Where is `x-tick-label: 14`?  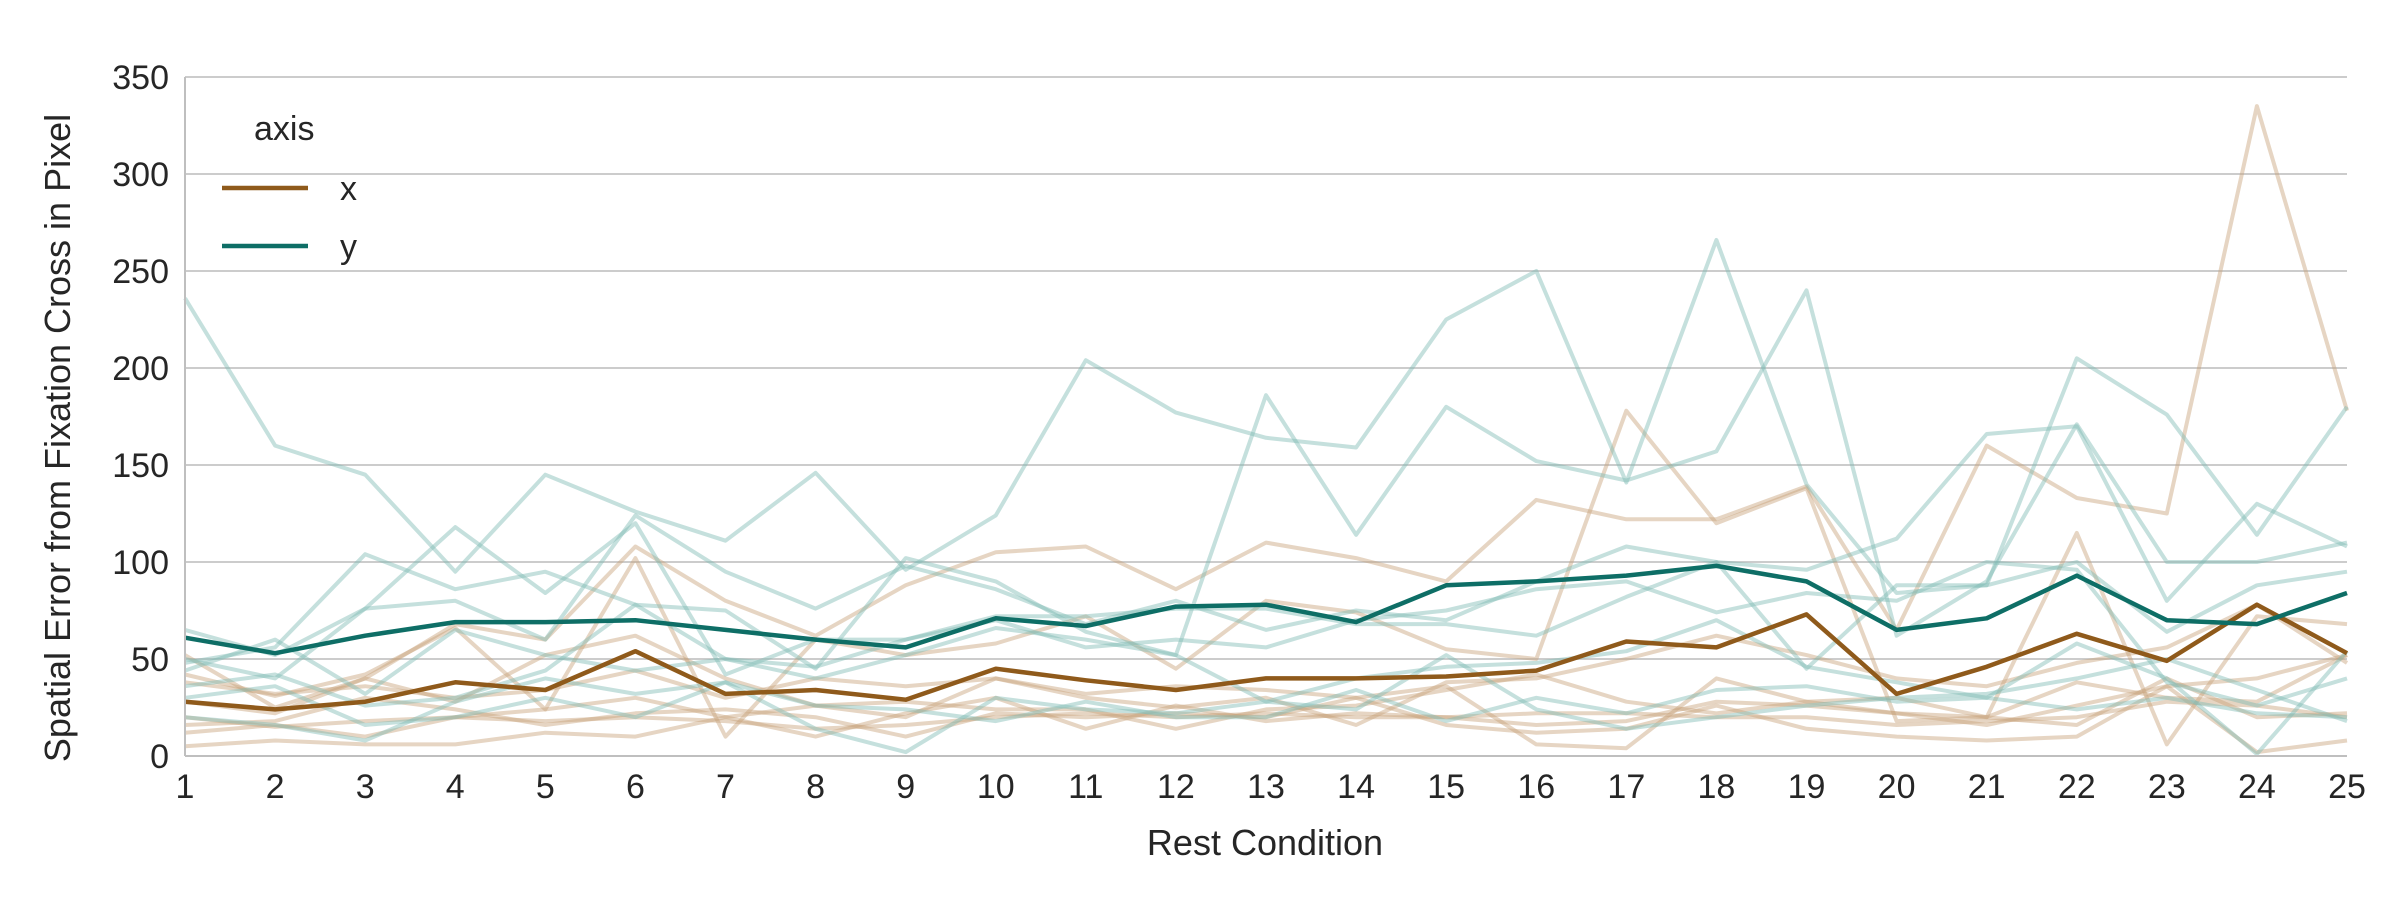
x-tick-label: 14 is located at coordinates (1356, 787).